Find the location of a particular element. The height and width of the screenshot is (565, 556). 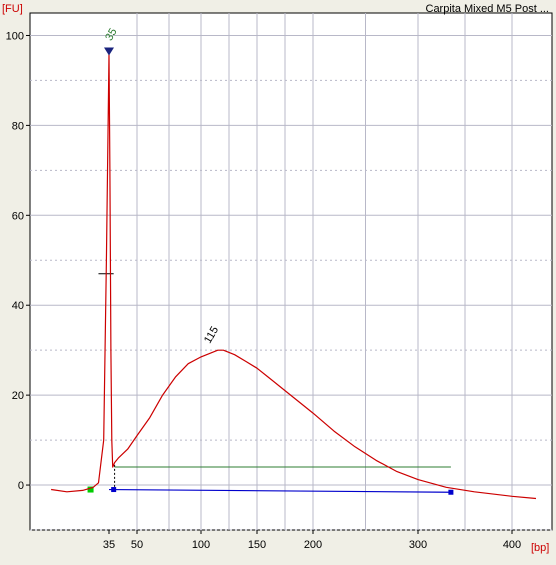

baseline-line is located at coordinates (279, 490).